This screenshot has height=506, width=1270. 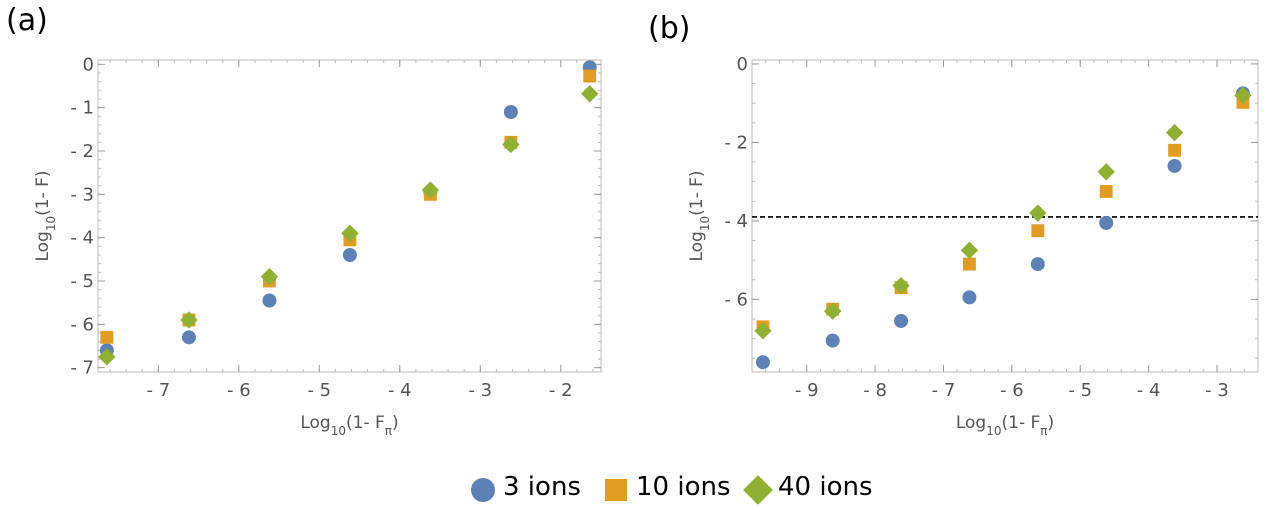 What do you see at coordinates (542, 487) in the screenshot?
I see `legend-label: 3 ions` at bounding box center [542, 487].